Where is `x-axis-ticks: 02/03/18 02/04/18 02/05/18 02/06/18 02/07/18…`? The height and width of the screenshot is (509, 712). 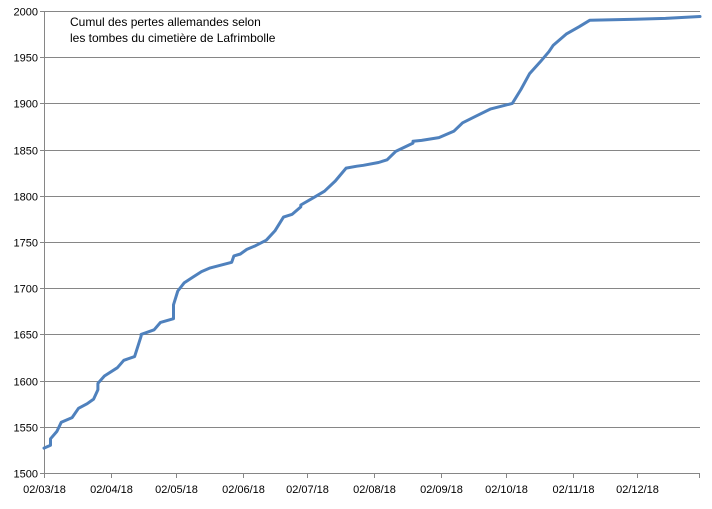 x-axis-ticks: 02/03/18 02/04/18 02/05/18 02/06/18 02/07/18… is located at coordinates (361, 484).